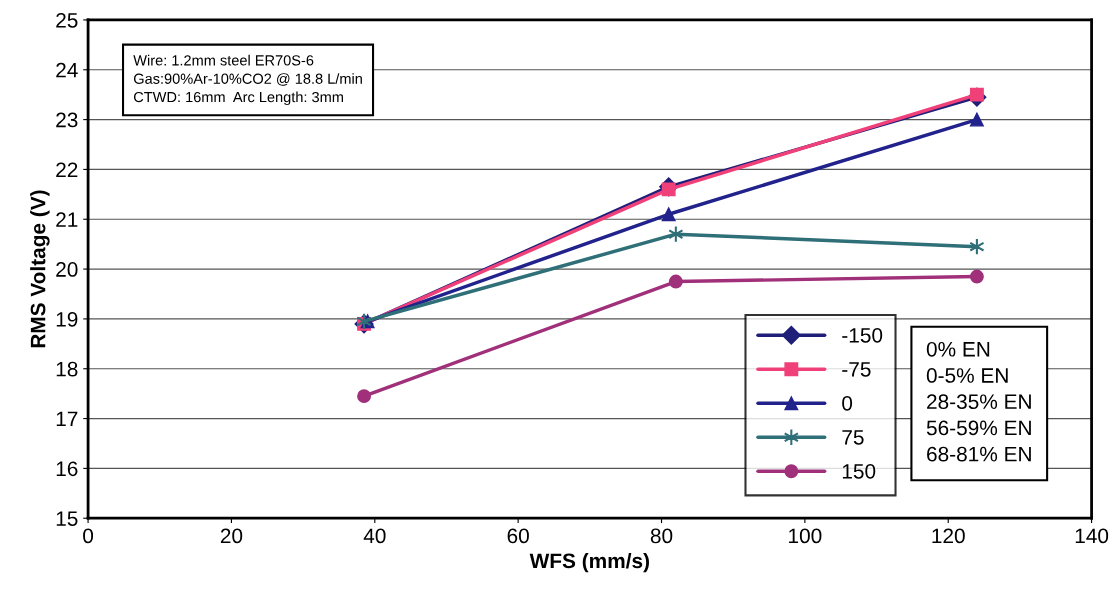 The height and width of the screenshot is (604, 1115). What do you see at coordinates (853, 437) in the screenshot?
I see `legend-label: 75` at bounding box center [853, 437].